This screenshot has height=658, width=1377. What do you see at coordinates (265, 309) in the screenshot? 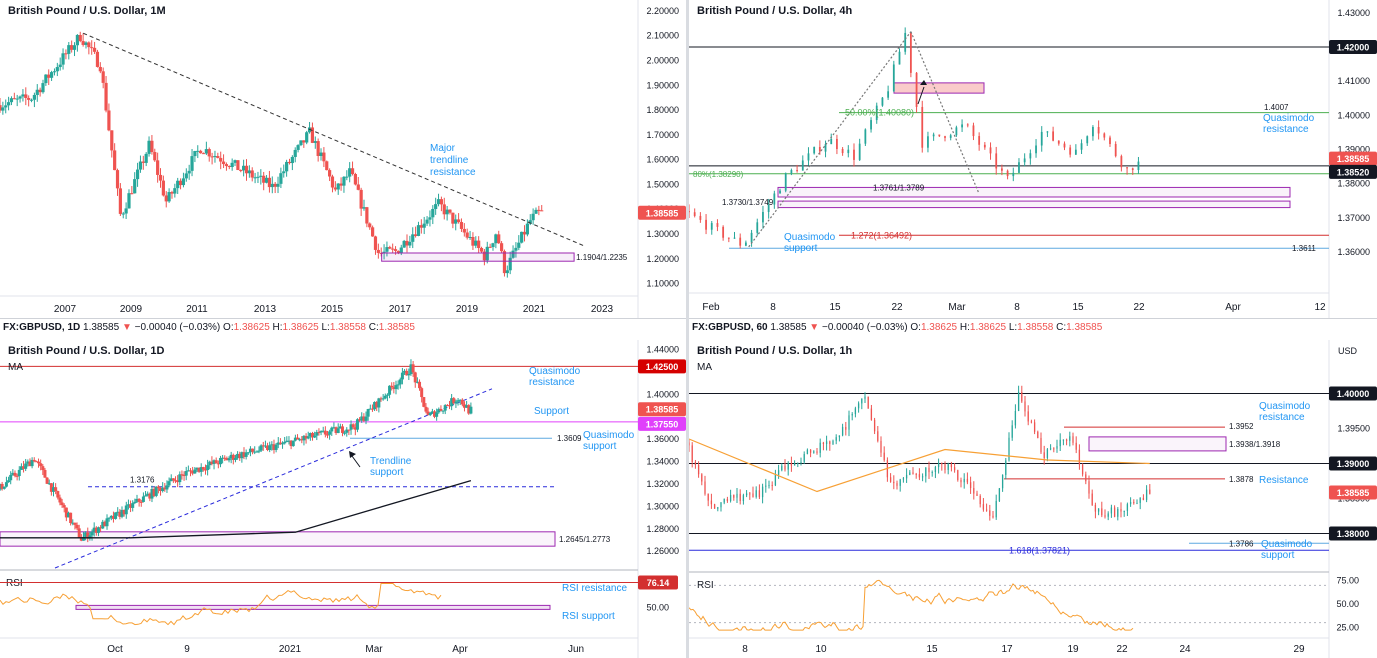
I see `x-axis-tick-label: 2013` at bounding box center [265, 309].